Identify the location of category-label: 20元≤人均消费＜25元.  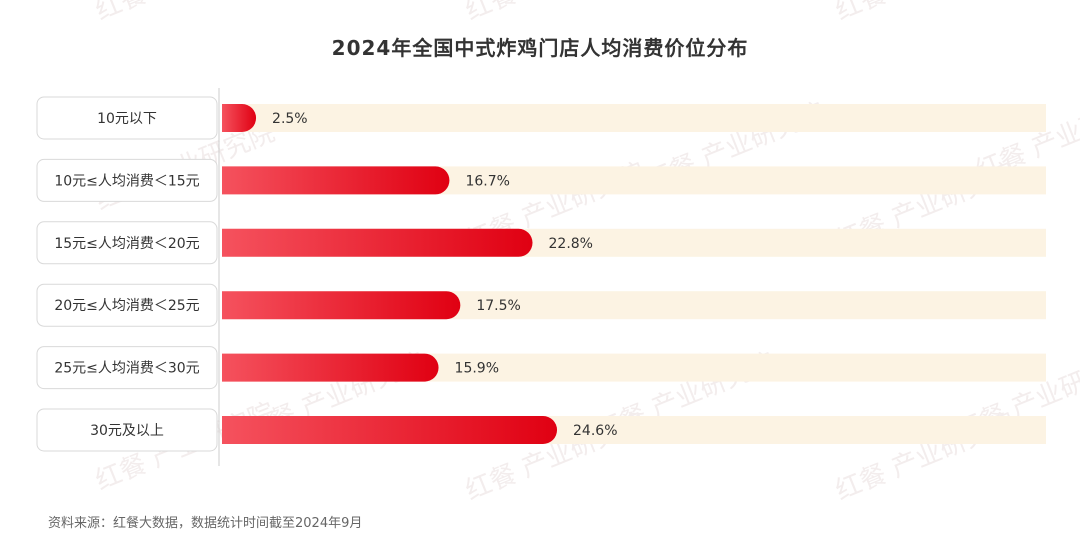
(126, 306).